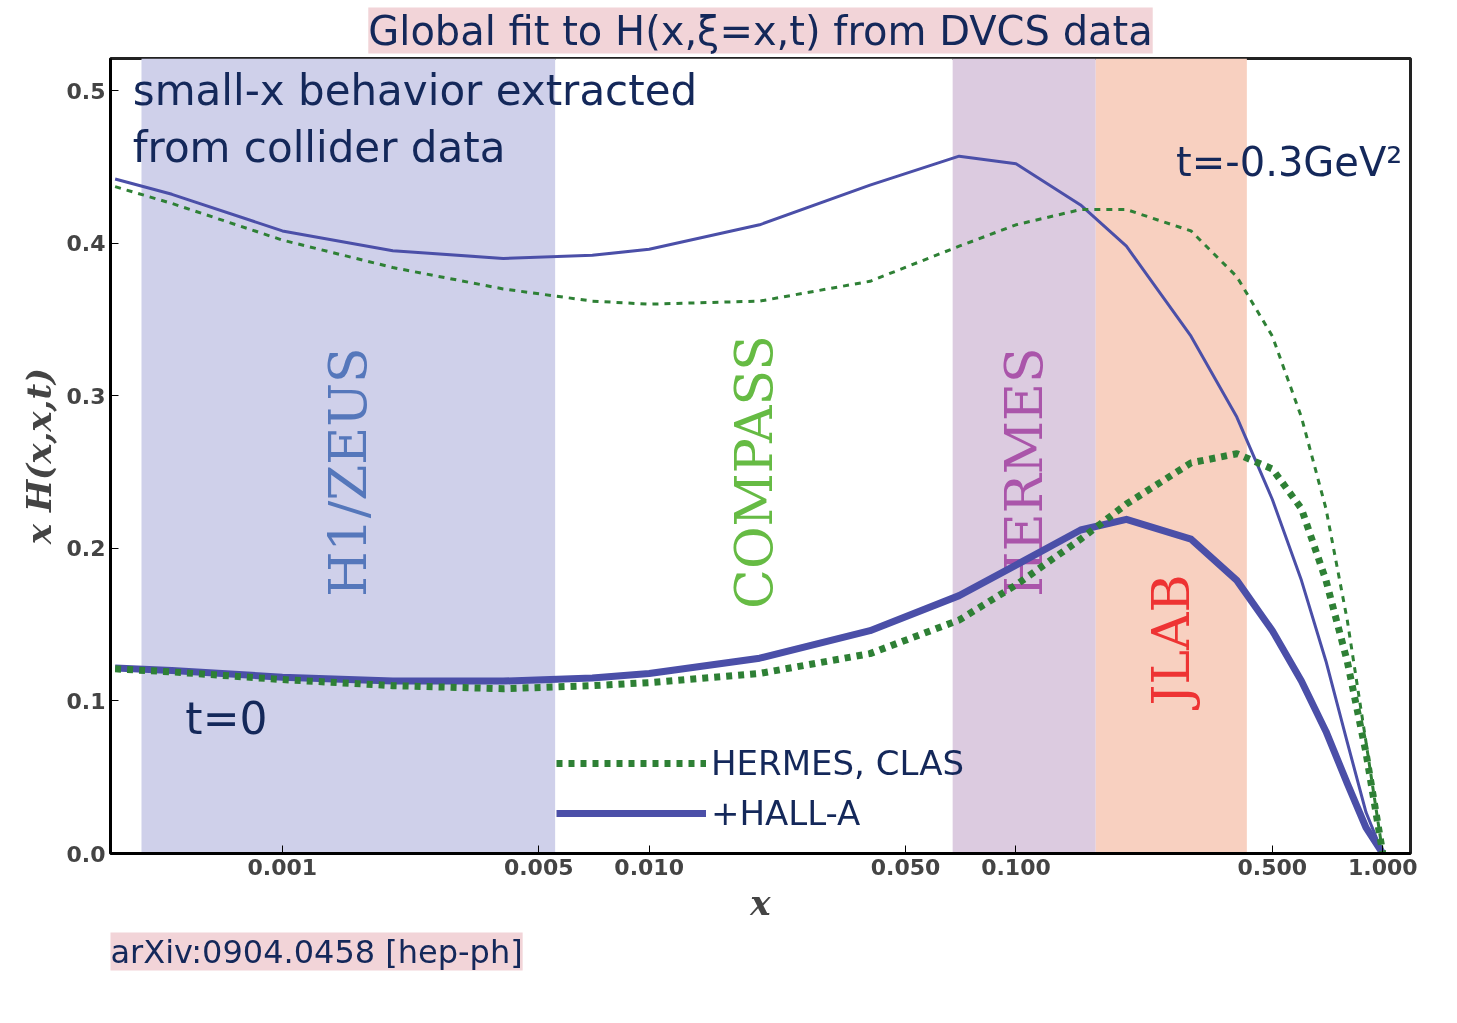 This screenshot has height=1023, width=1457. Describe the element at coordinates (86, 854) in the screenshot. I see `y-tick-label: 0.0` at that location.